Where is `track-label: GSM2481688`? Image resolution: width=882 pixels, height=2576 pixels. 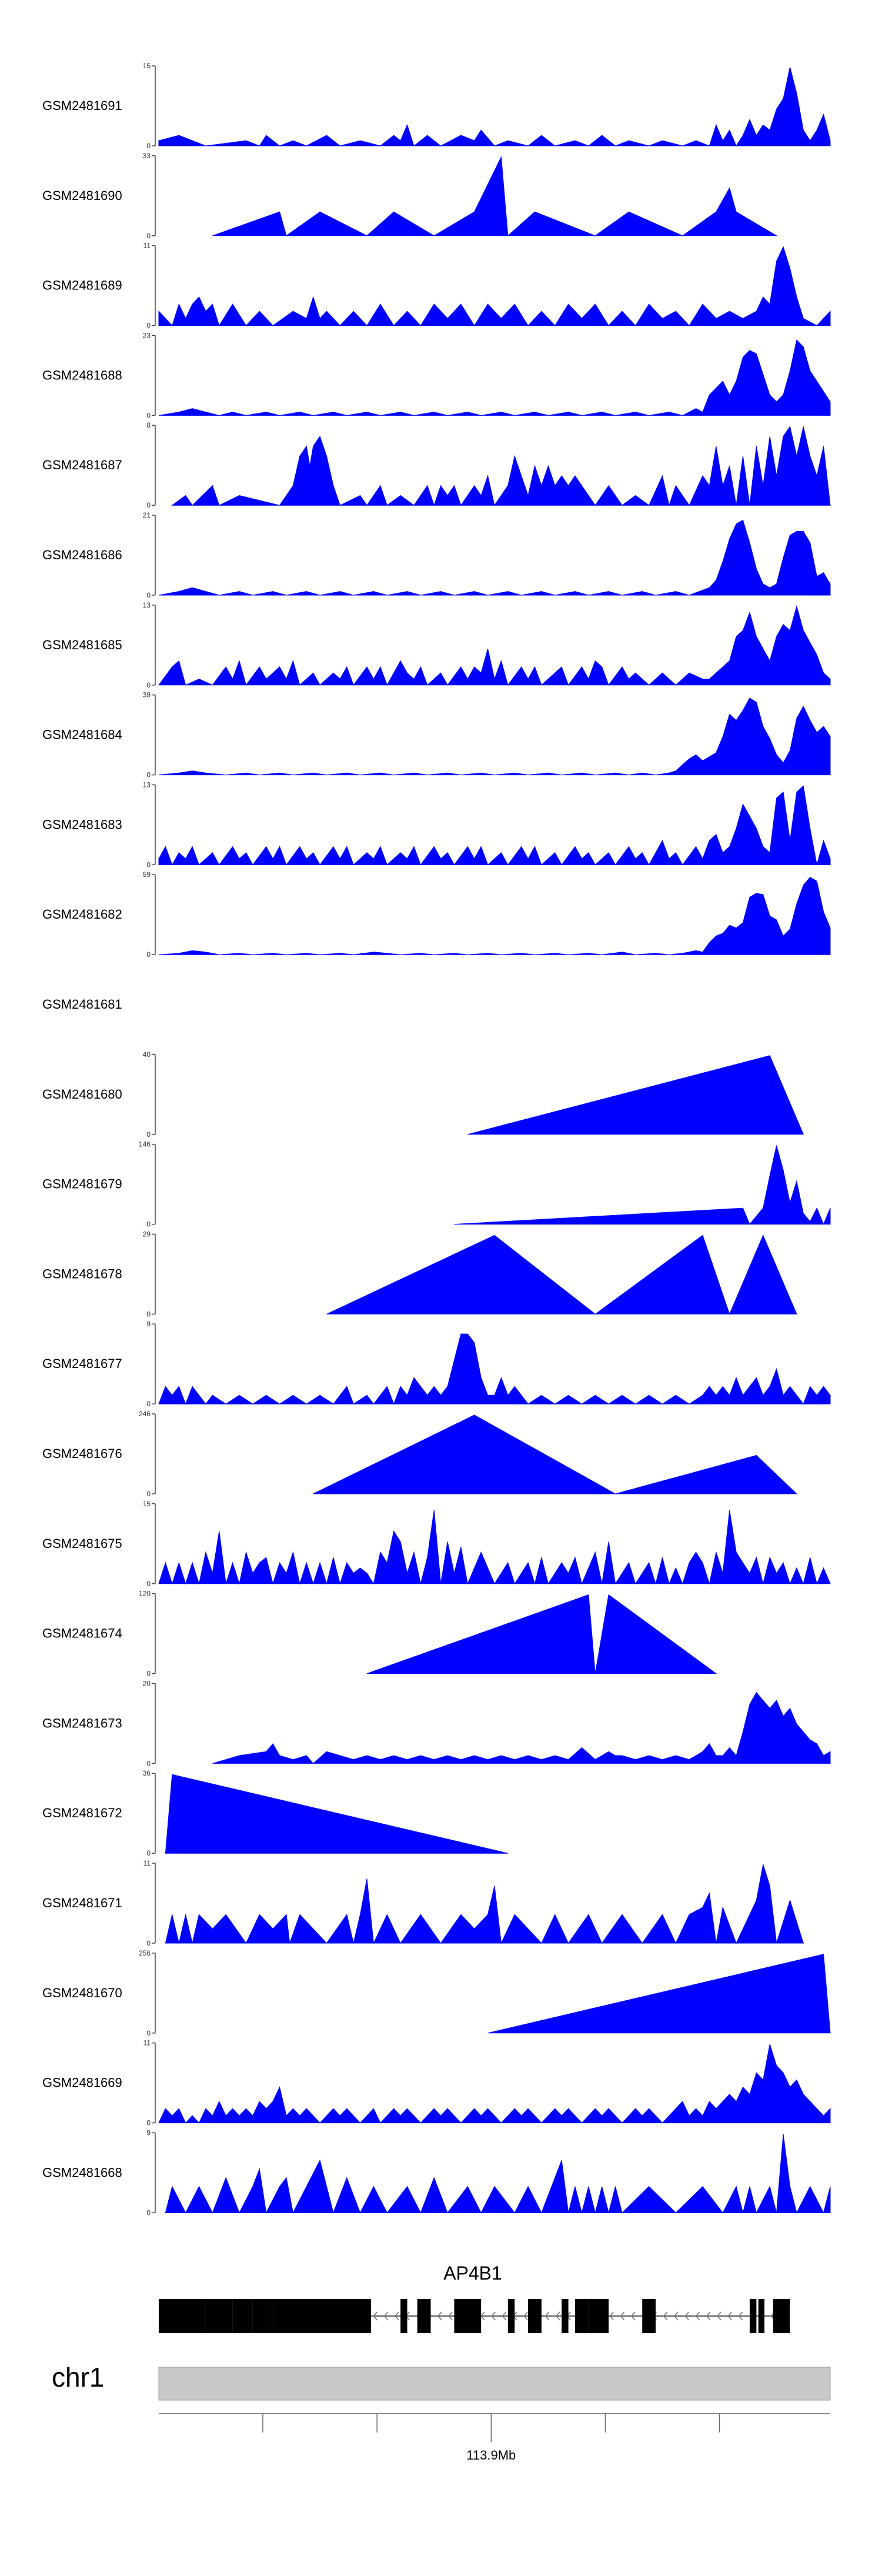 track-label: GSM2481688 is located at coordinates (82, 375).